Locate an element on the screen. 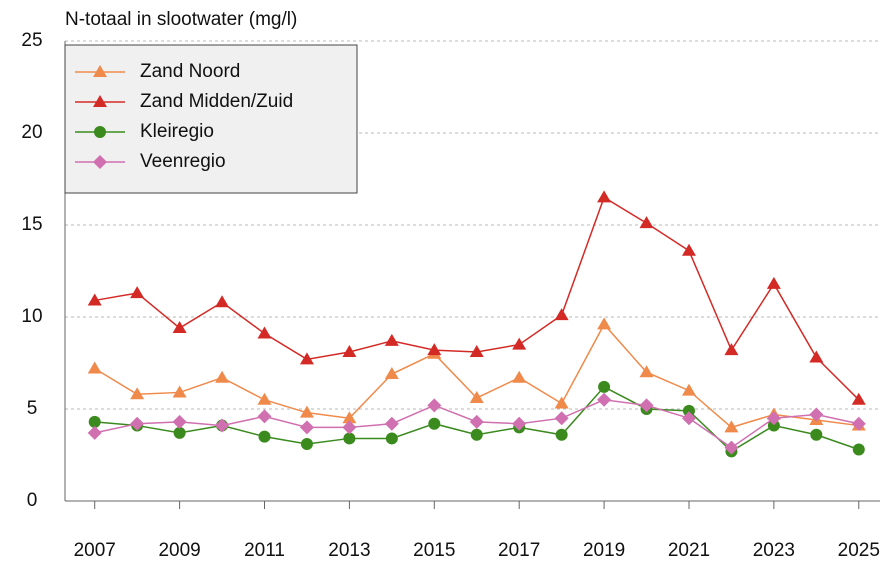  legend-box is located at coordinates (211, 119).